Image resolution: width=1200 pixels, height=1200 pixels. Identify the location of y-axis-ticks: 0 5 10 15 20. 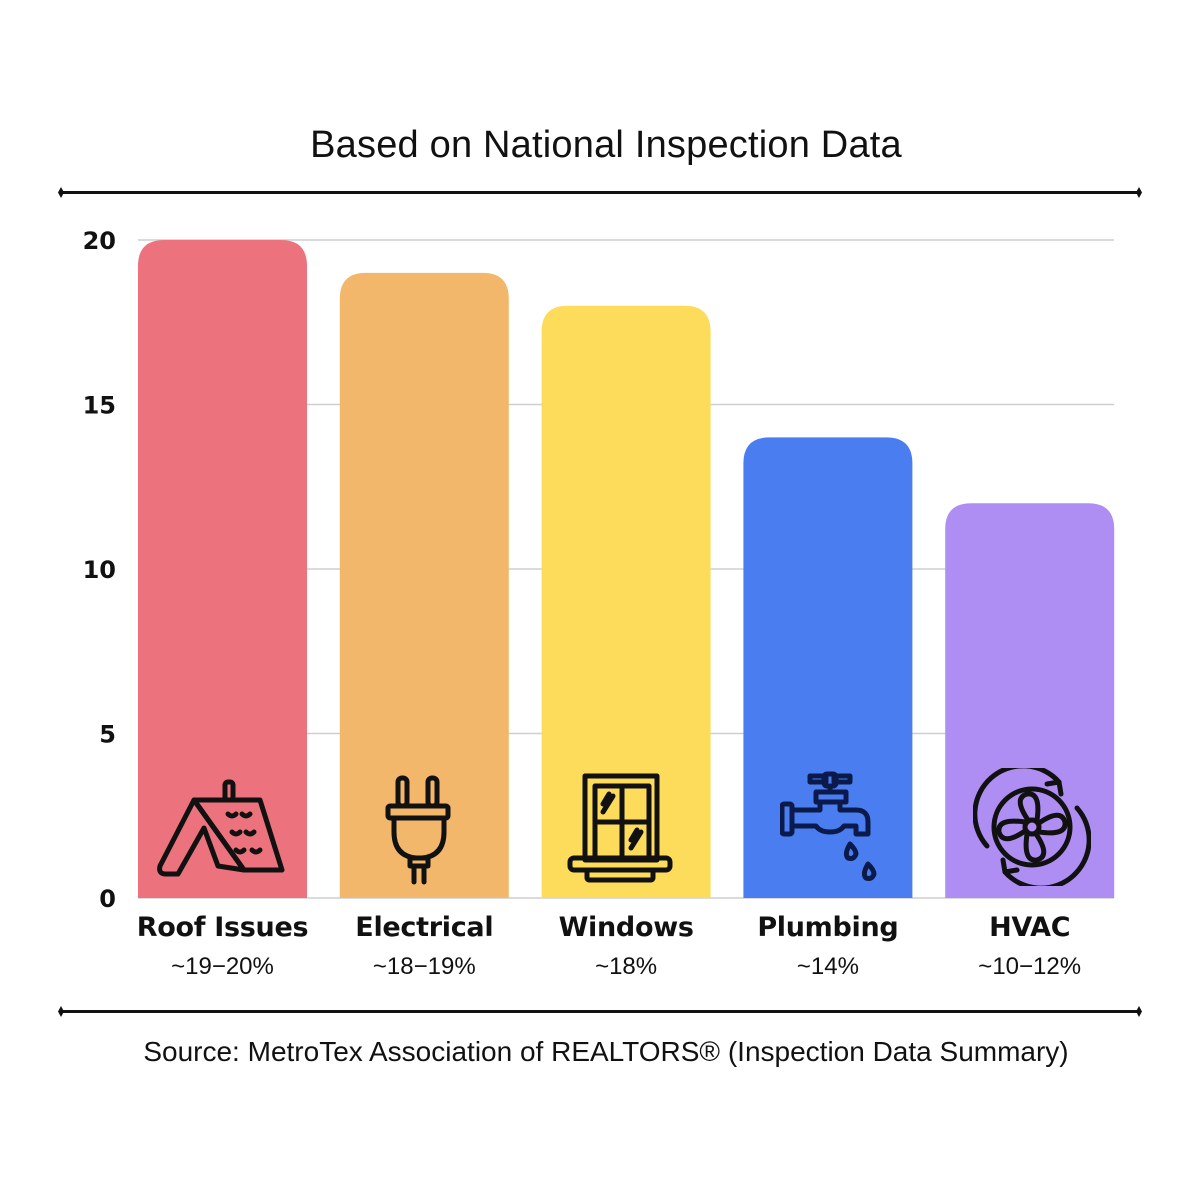
(99, 570).